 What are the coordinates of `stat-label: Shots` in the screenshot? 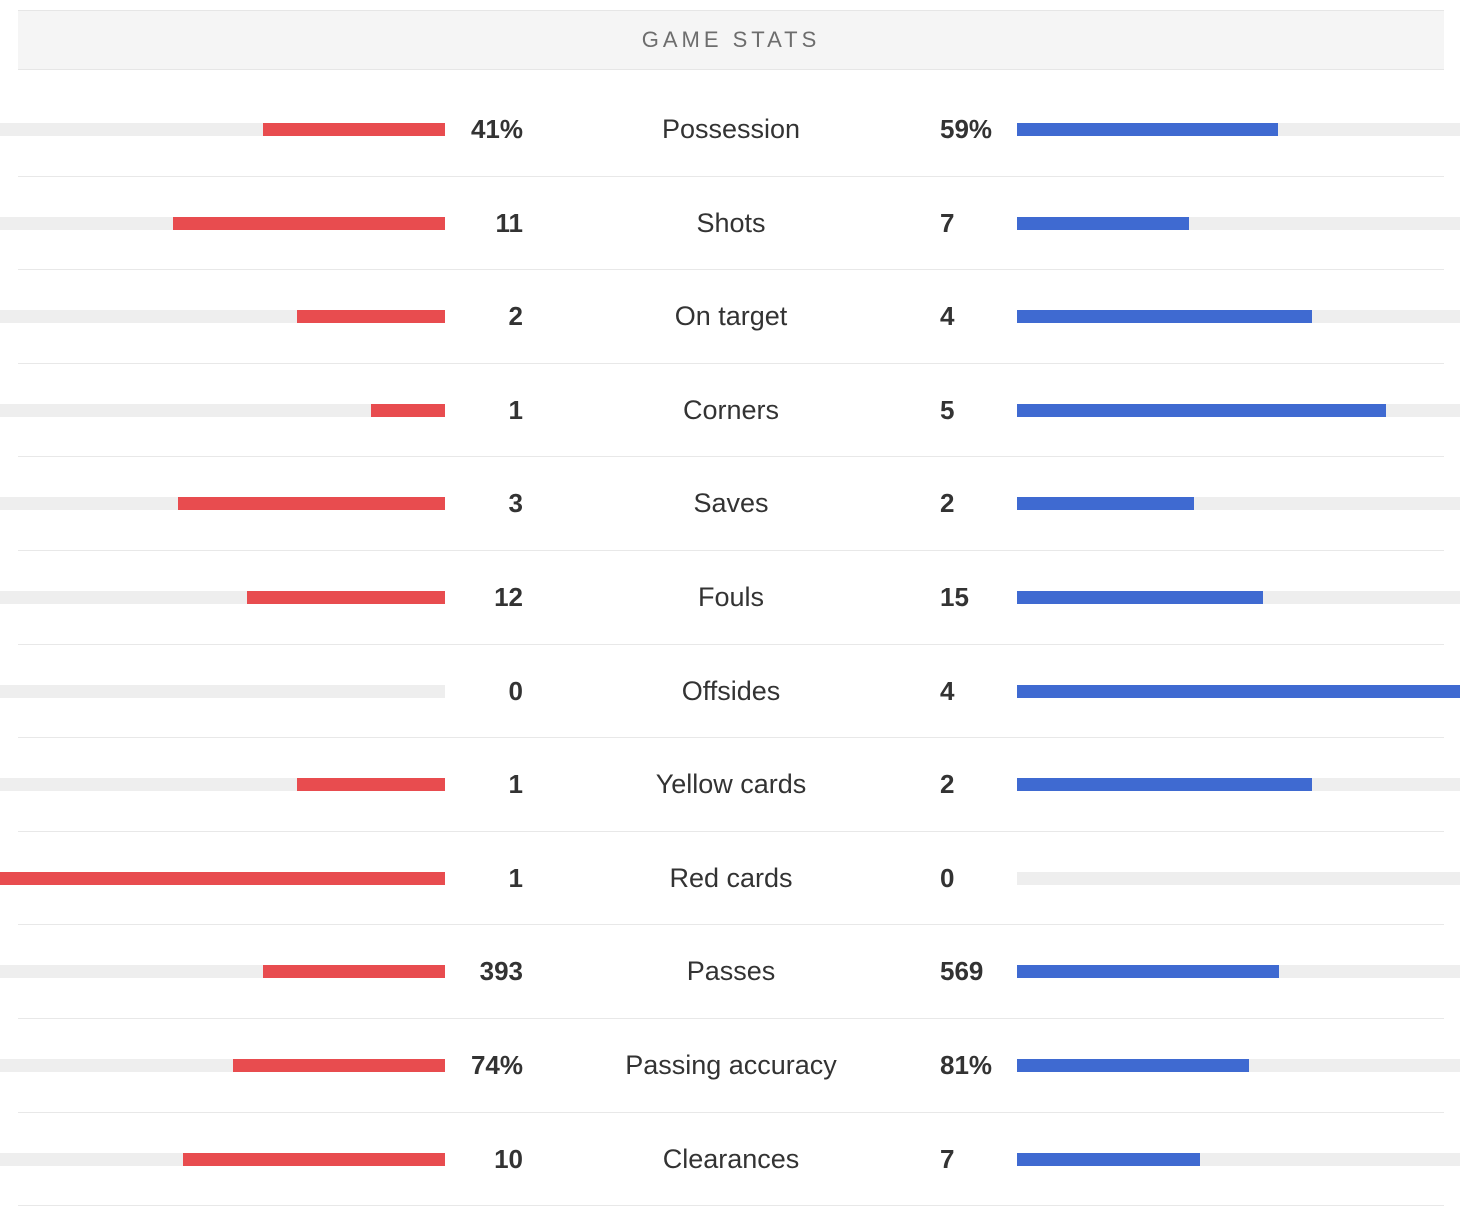 It's located at (731, 222).